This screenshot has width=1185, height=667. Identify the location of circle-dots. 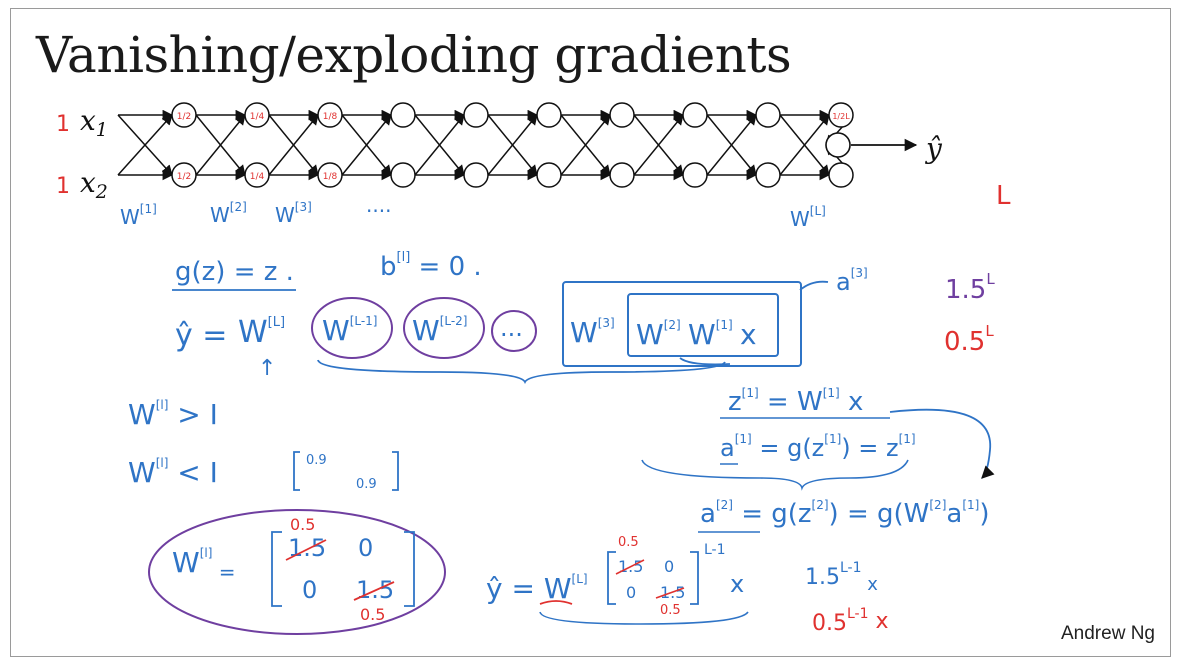
(514, 331).